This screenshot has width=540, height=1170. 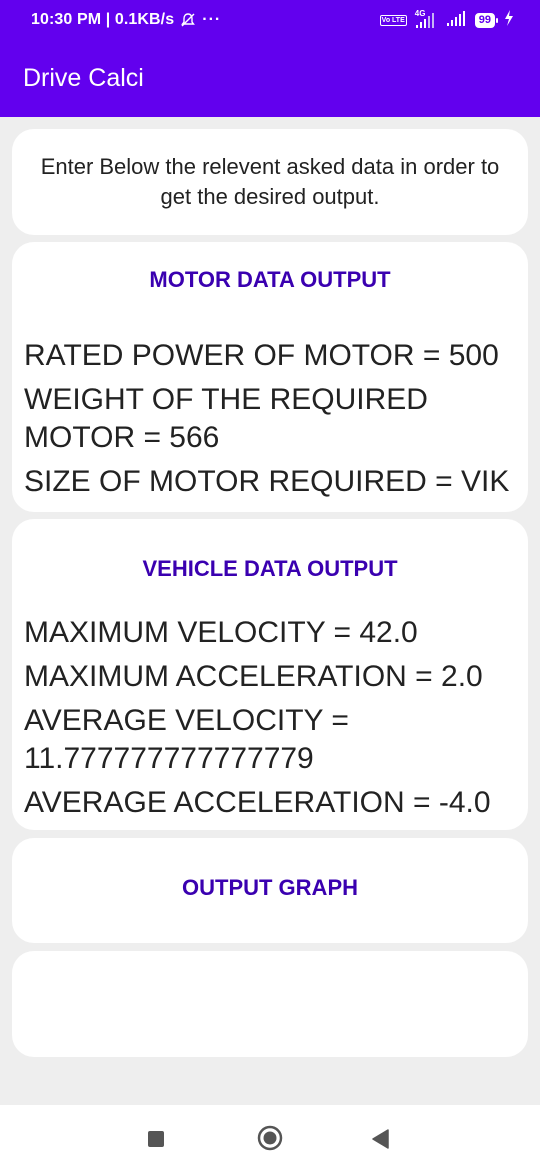 I want to click on max-acceleration-text: MAXIMUM ACCELERATION = 2.0, so click(x=253, y=676).